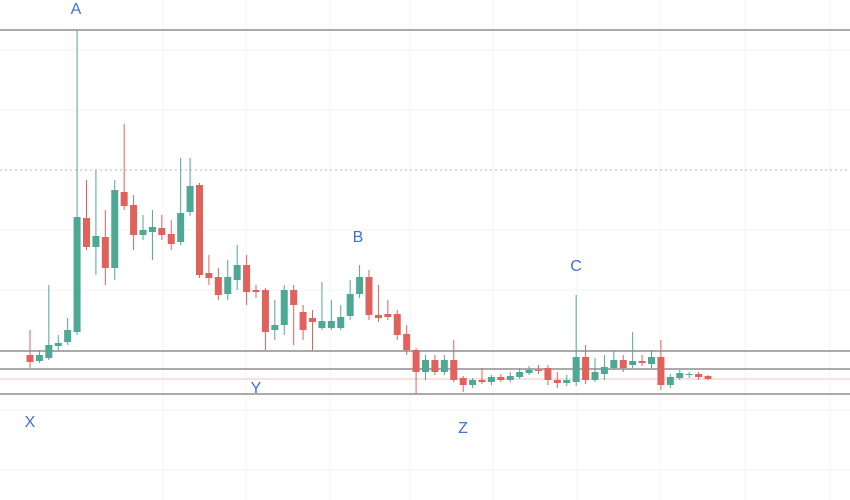 The image size is (850, 500). What do you see at coordinates (358, 237) in the screenshot?
I see `annotation: B` at bounding box center [358, 237].